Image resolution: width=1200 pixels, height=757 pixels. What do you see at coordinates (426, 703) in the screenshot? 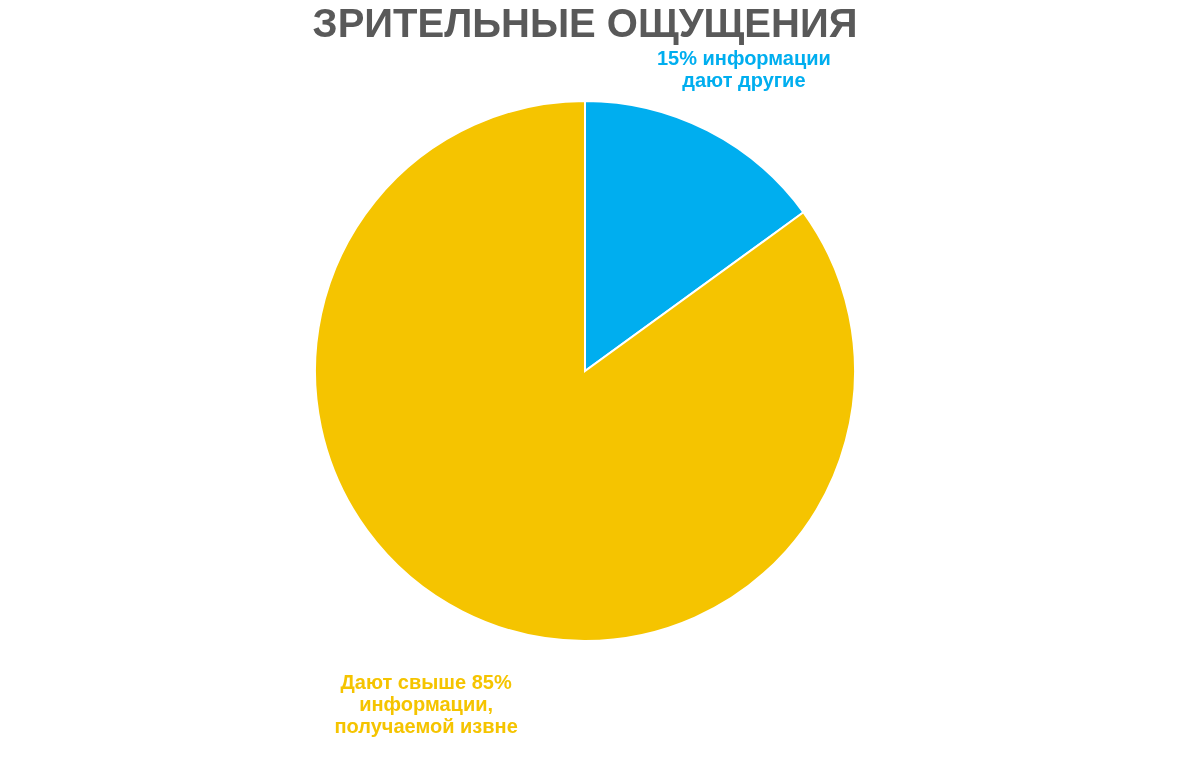
I see `slice-label: Дают свыше 85% информации, получаемой извне` at bounding box center [426, 703].